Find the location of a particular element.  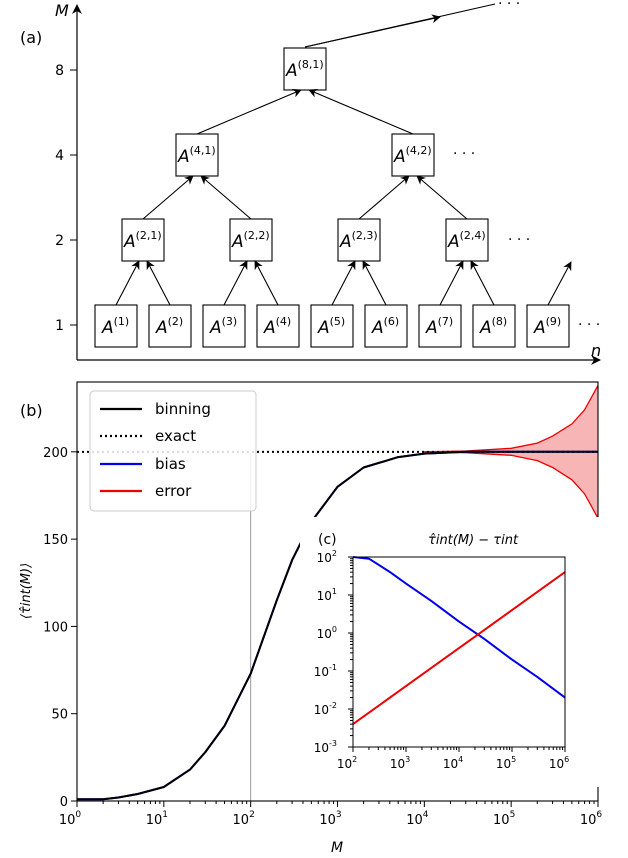

block-box-label: A(7) is located at coordinates (439, 326).